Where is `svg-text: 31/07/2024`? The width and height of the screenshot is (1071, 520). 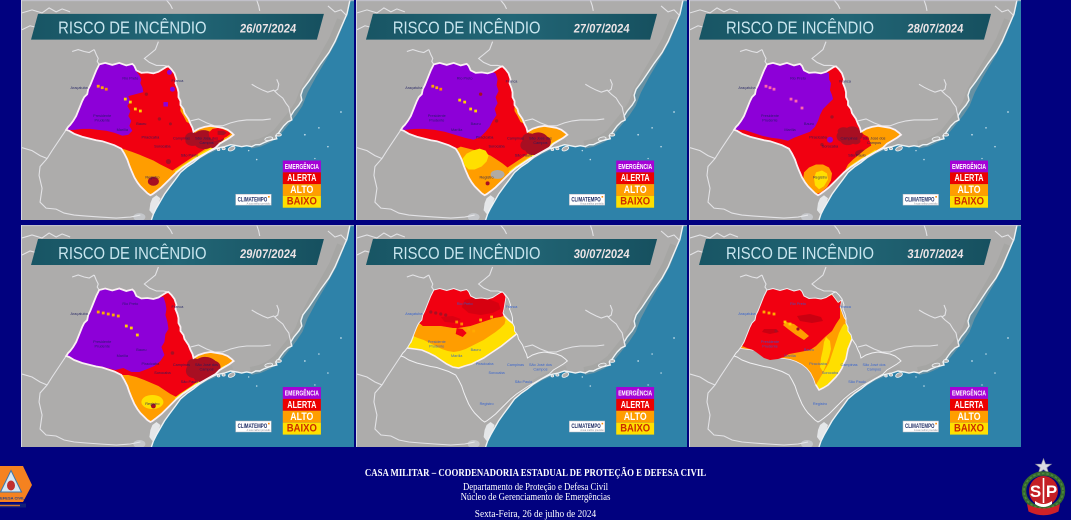 svg-text: 31/07/2024 is located at coordinates (936, 254).